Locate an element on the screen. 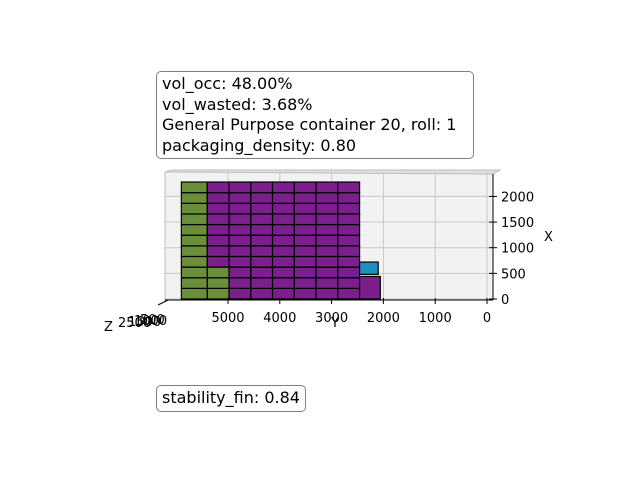  z-axis-label: Z is located at coordinates (108, 327).